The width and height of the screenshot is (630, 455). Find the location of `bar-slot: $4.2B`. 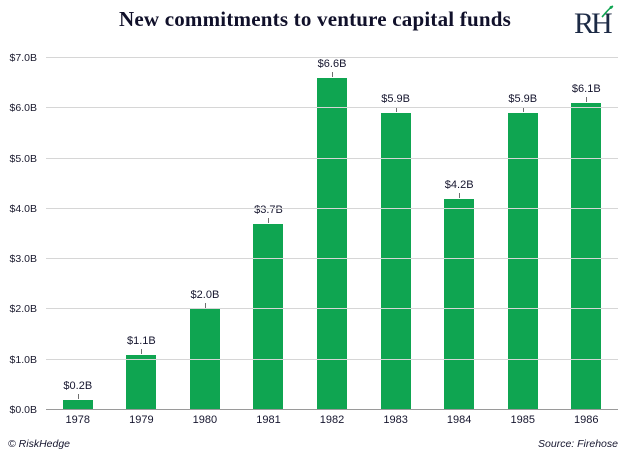

bar-slot: $4.2B is located at coordinates (459, 234).